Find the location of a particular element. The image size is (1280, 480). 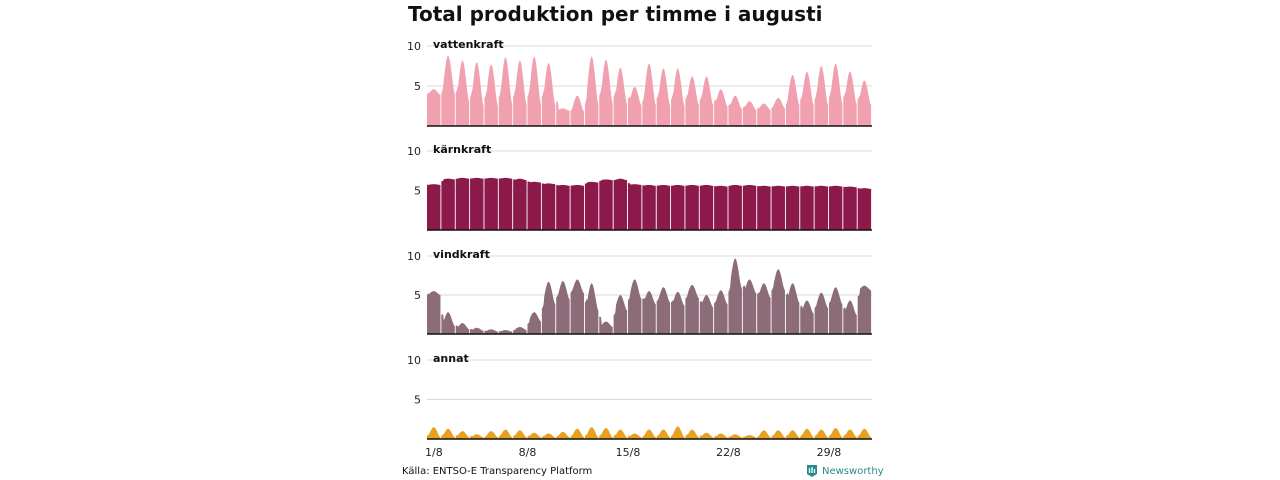

area-kärnkraft-day-24 is located at coordinates (764, 207).